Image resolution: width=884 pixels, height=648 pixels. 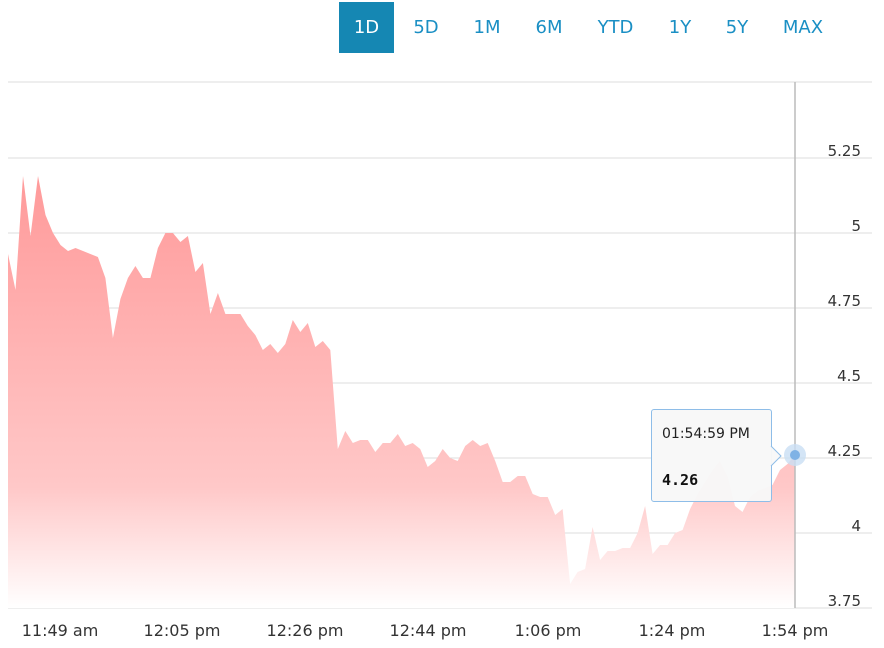 I want to click on x-tick-label: 1:24 pm, so click(x=672, y=630).